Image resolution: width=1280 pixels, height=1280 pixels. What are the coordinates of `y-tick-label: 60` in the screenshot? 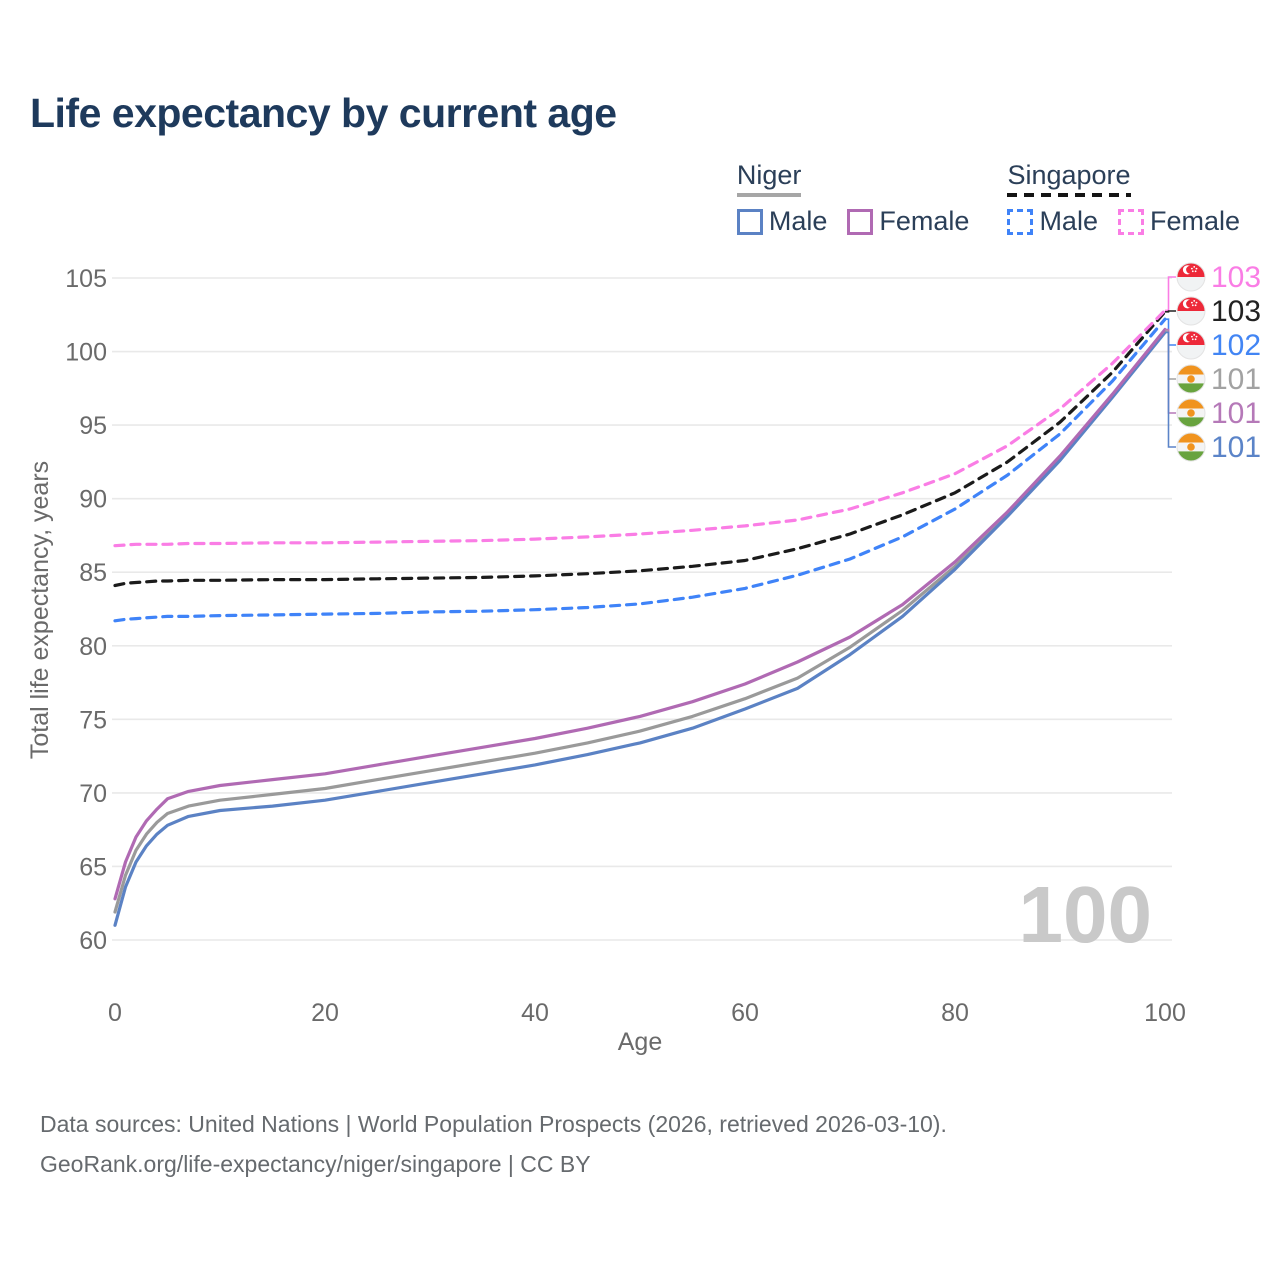 It's located at (93, 941).